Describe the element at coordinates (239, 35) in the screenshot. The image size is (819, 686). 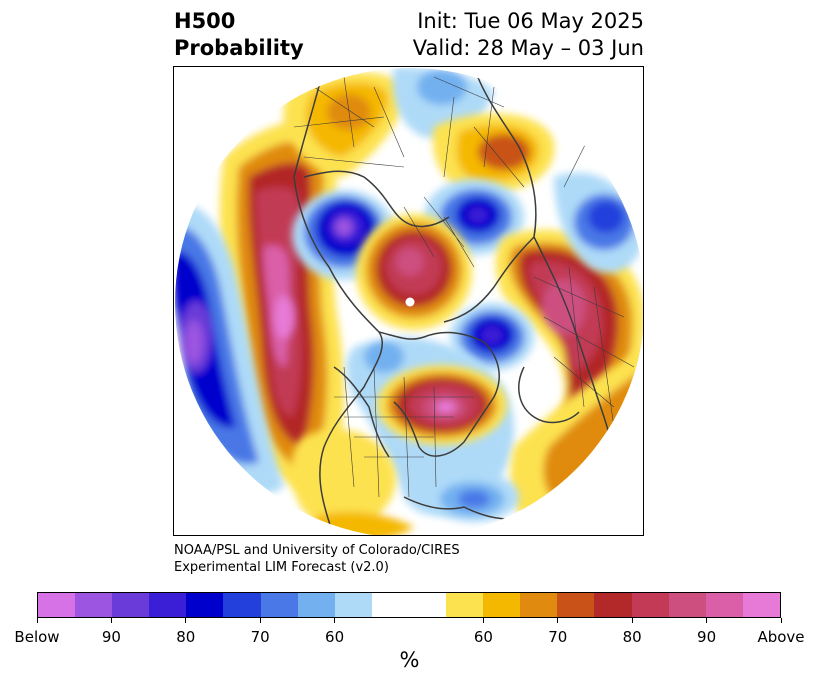
I see `title-left: H500 Probability` at that location.